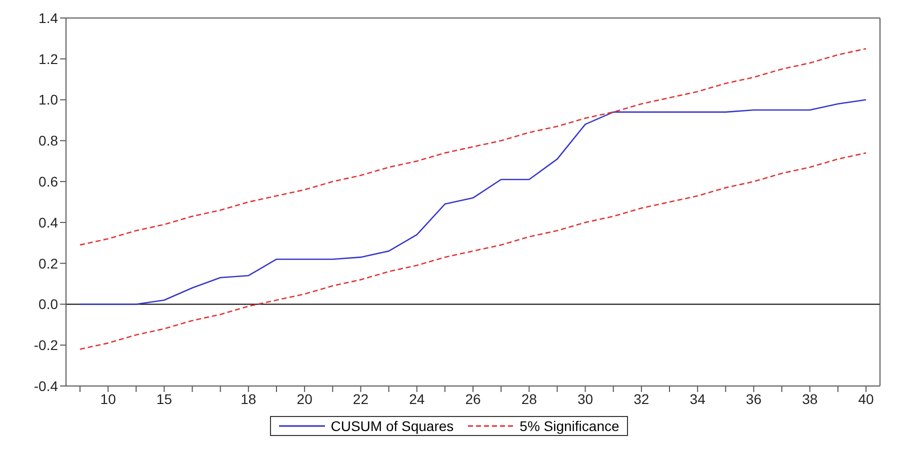 This screenshot has width=898, height=450. What do you see at coordinates (108, 398) in the screenshot?
I see `x-tick-label: 10` at bounding box center [108, 398].